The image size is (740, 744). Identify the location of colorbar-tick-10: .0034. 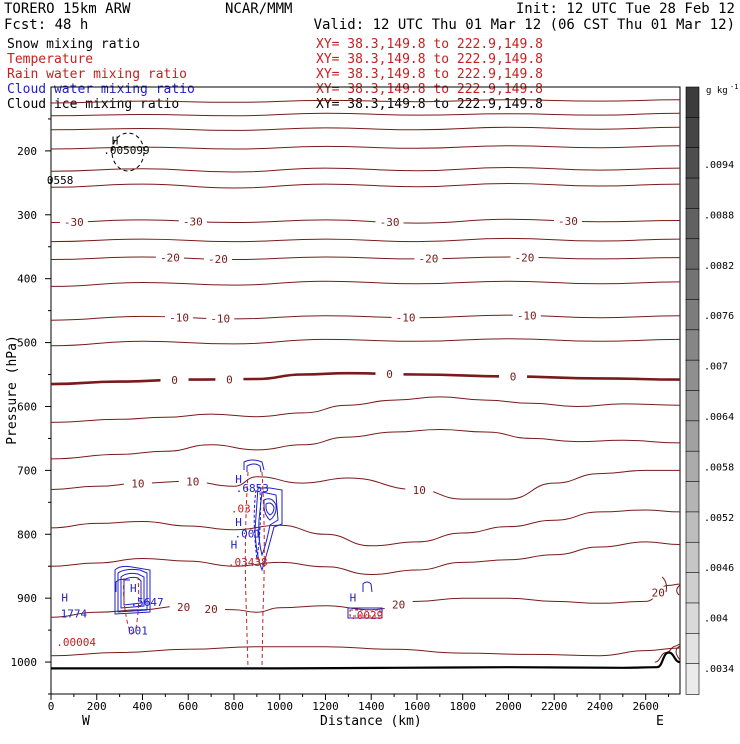
(719, 669).